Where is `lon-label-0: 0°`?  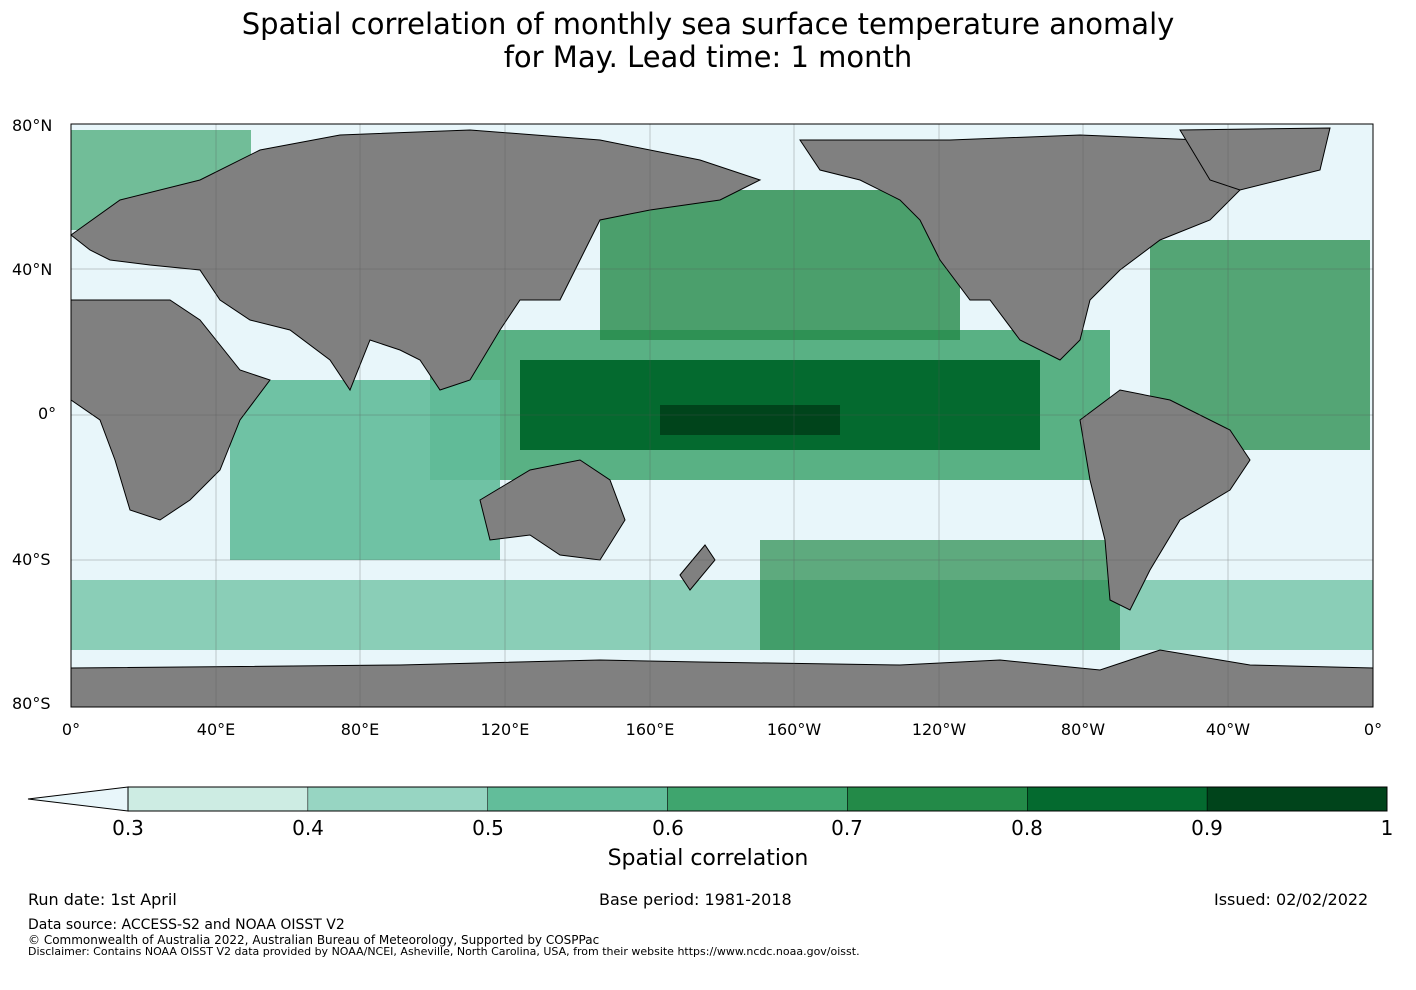 lon-label-0: 0° is located at coordinates (71, 729).